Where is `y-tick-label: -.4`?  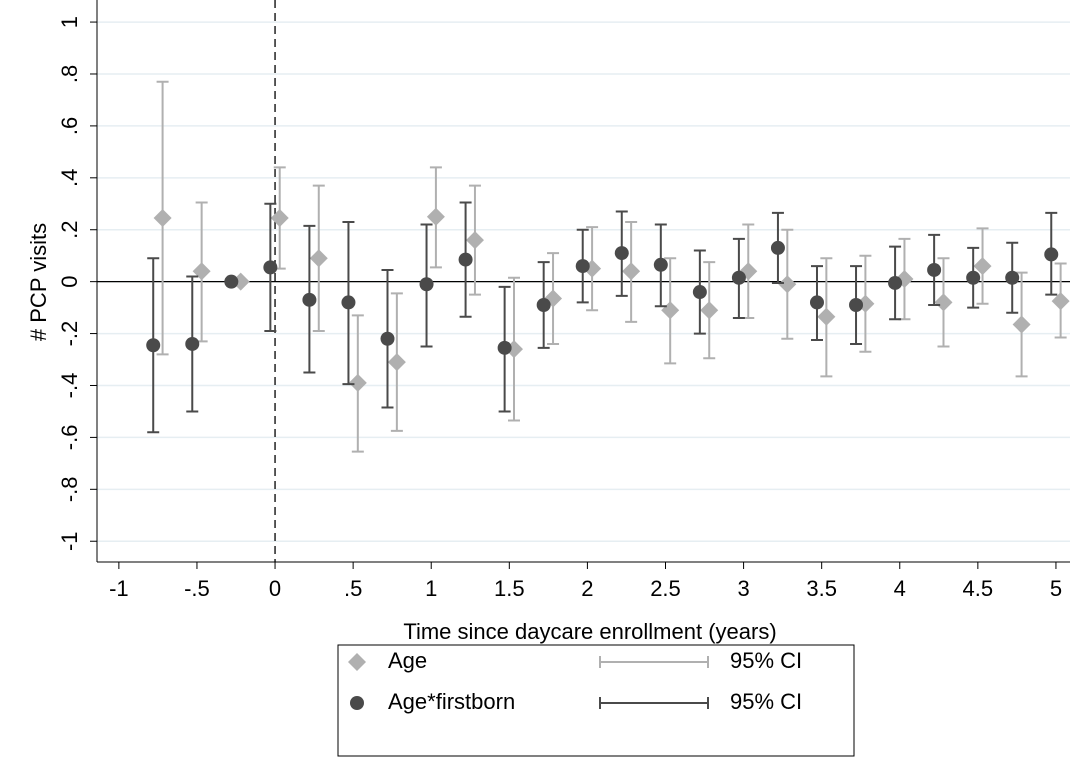
y-tick-label: -.4 is located at coordinates (69, 386).